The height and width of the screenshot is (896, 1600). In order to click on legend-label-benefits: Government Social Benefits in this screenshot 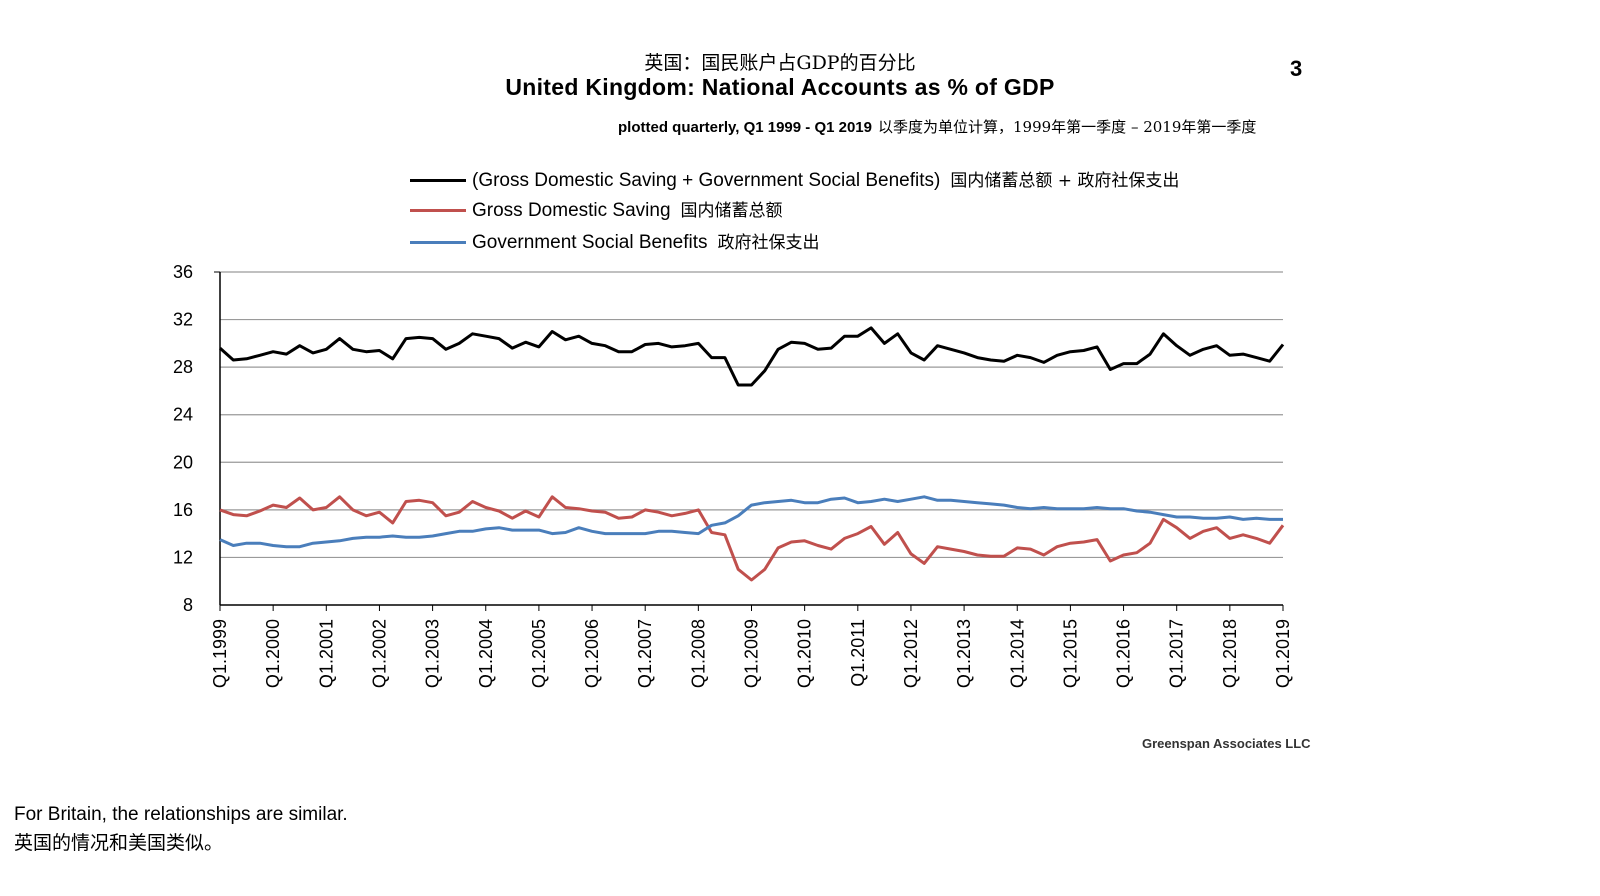, I will do `click(590, 242)`.